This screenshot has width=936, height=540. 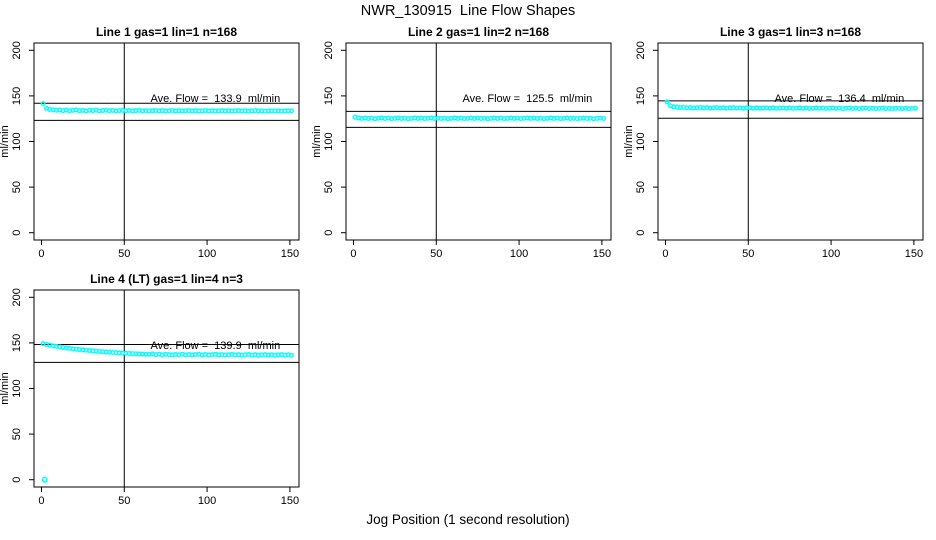 What do you see at coordinates (478, 32) in the screenshot?
I see `panel-line-2-title: Line 2 gas=1 lin=2 n=168` at bounding box center [478, 32].